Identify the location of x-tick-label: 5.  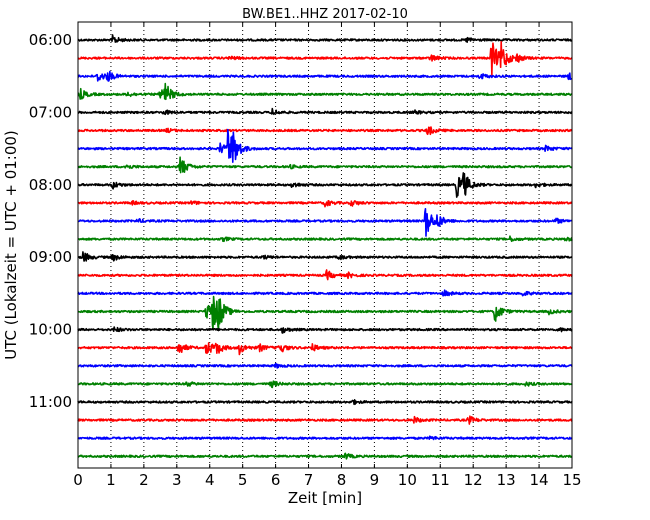
(243, 480).